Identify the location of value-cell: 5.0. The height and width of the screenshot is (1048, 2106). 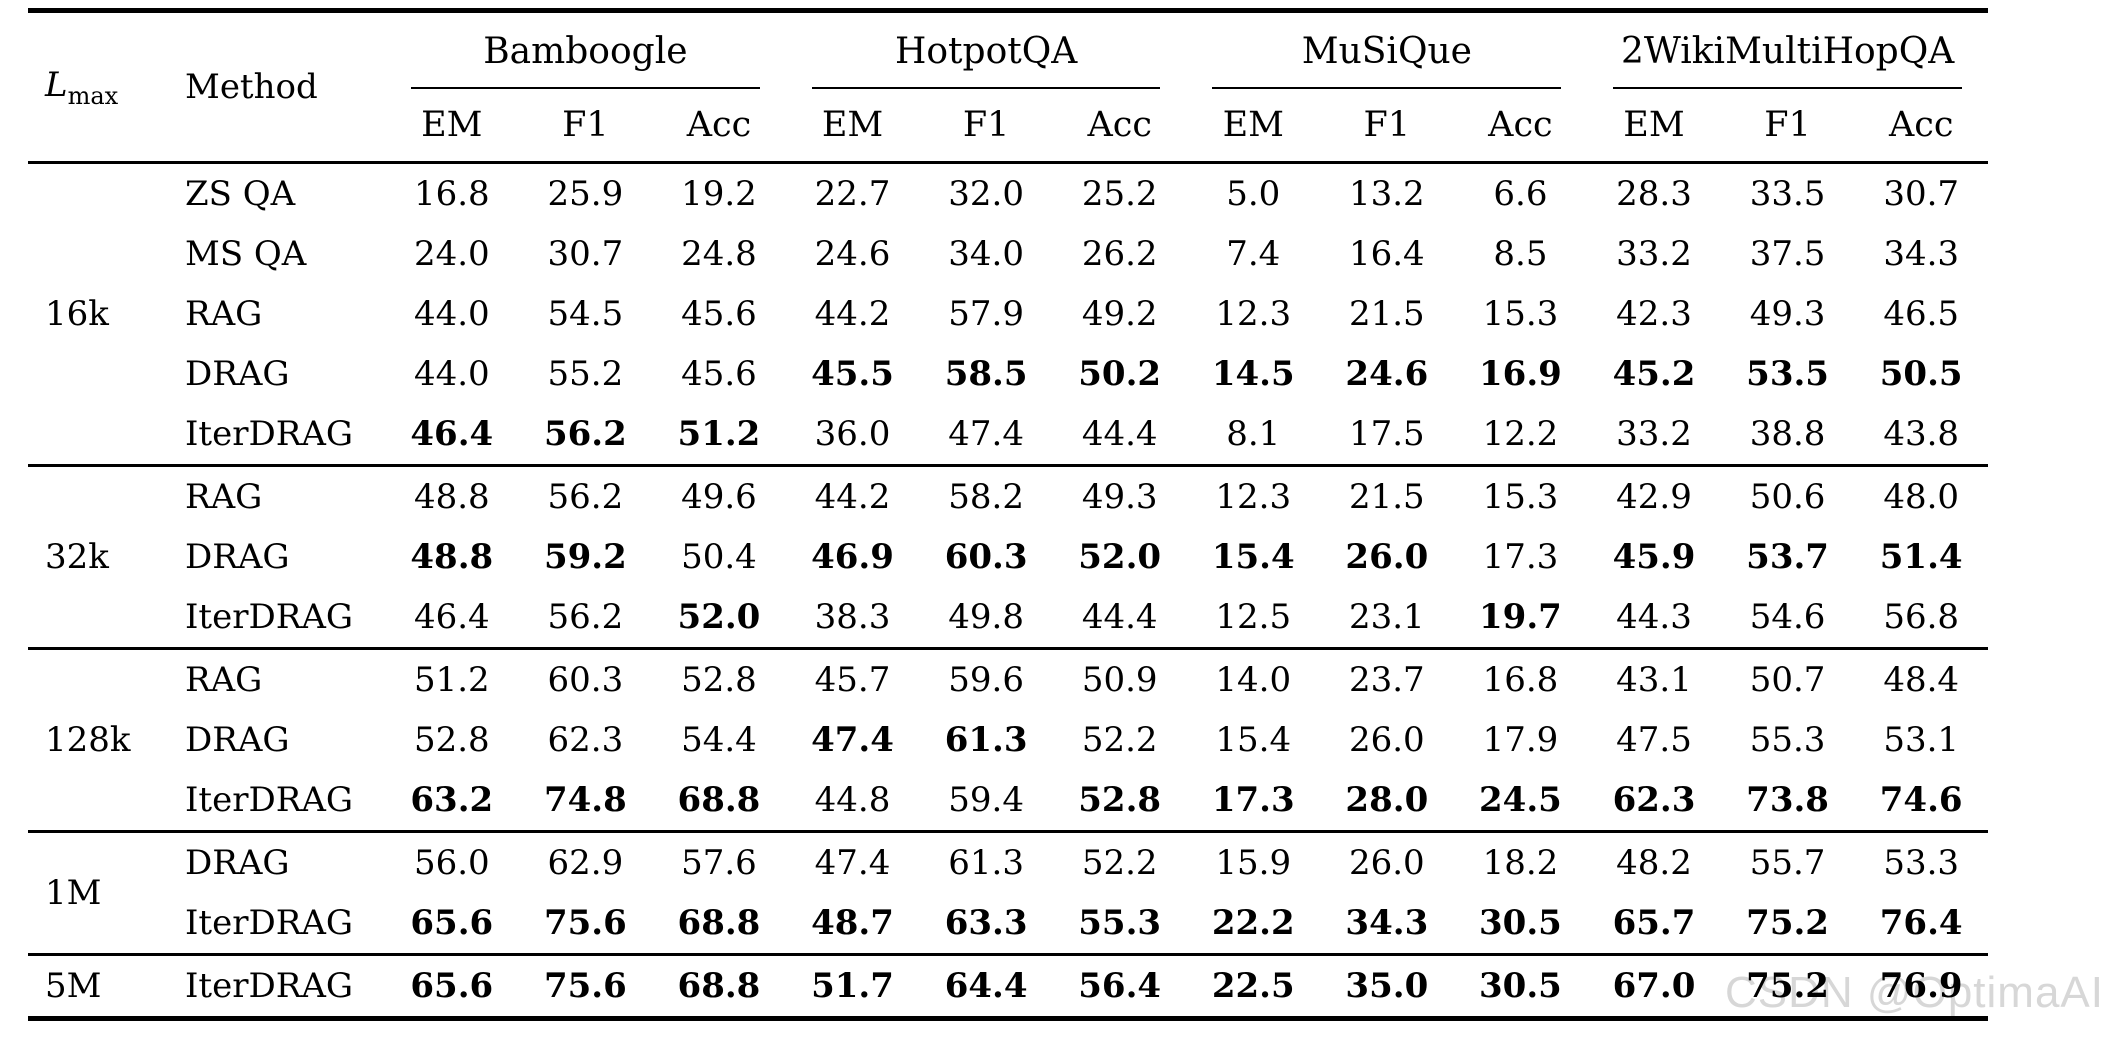
(1253, 192).